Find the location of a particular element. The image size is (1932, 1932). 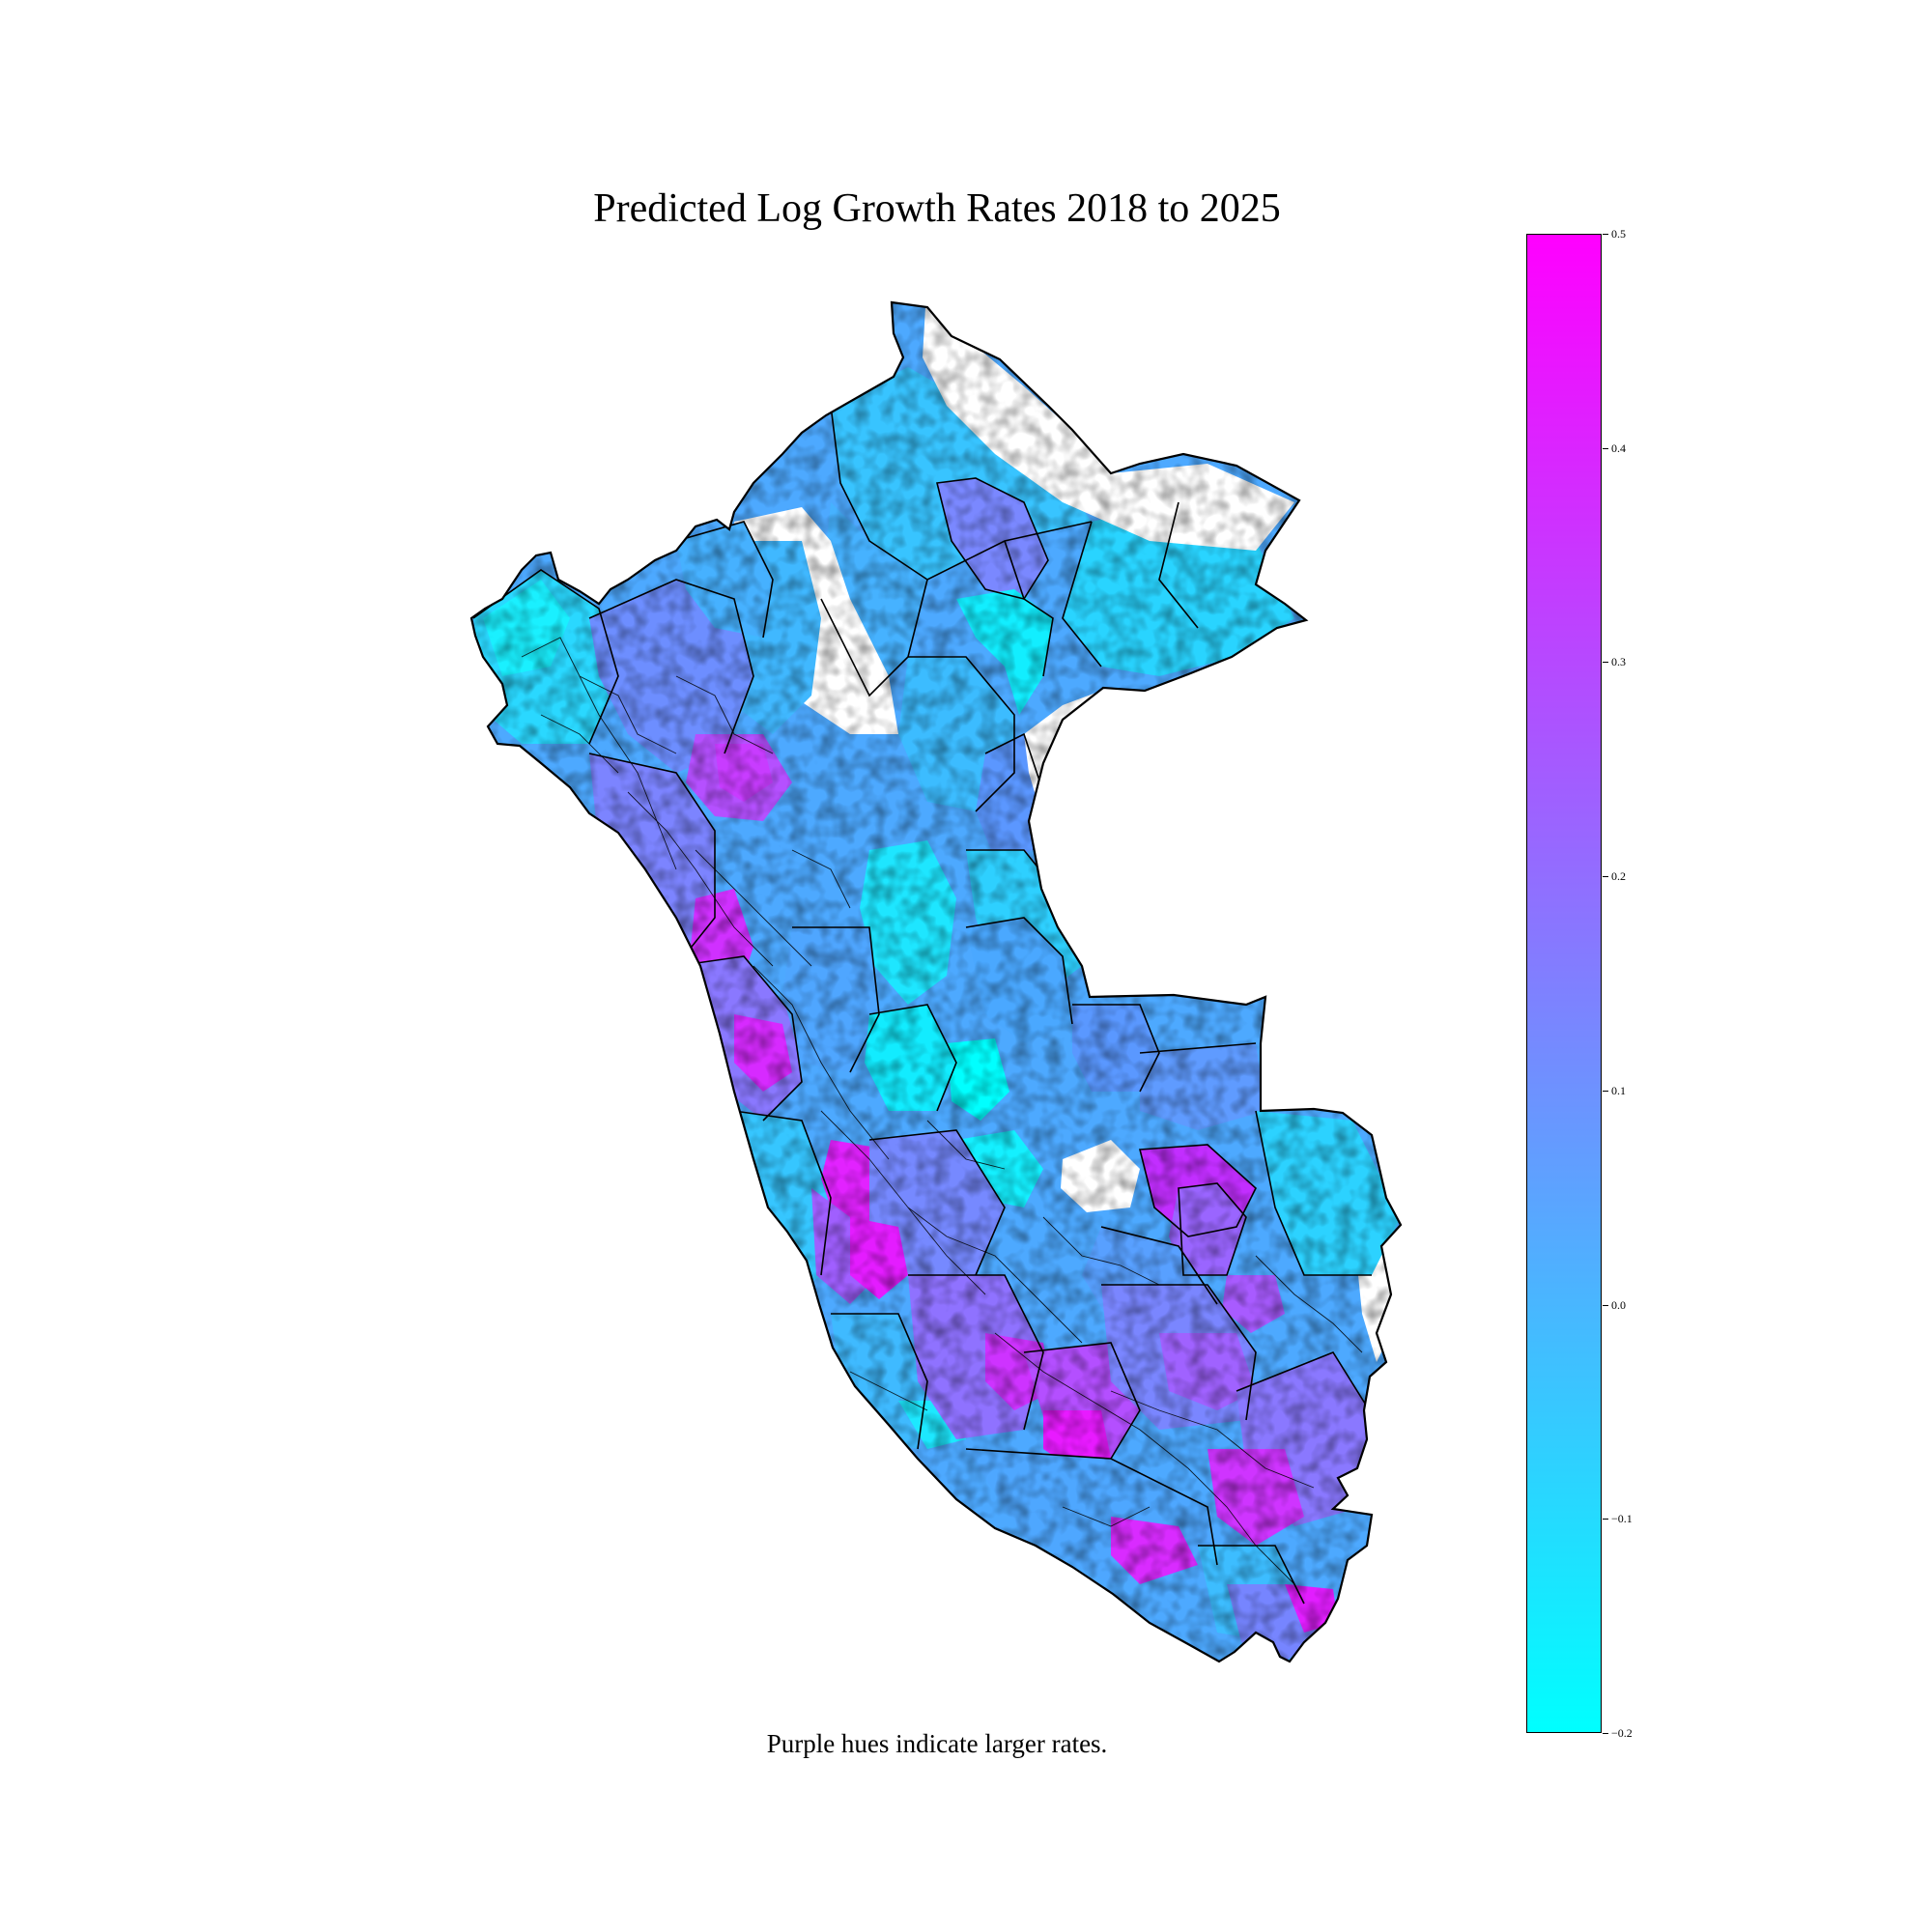

colorbar-tick-label: −0.1 is located at coordinates (1622, 1519).